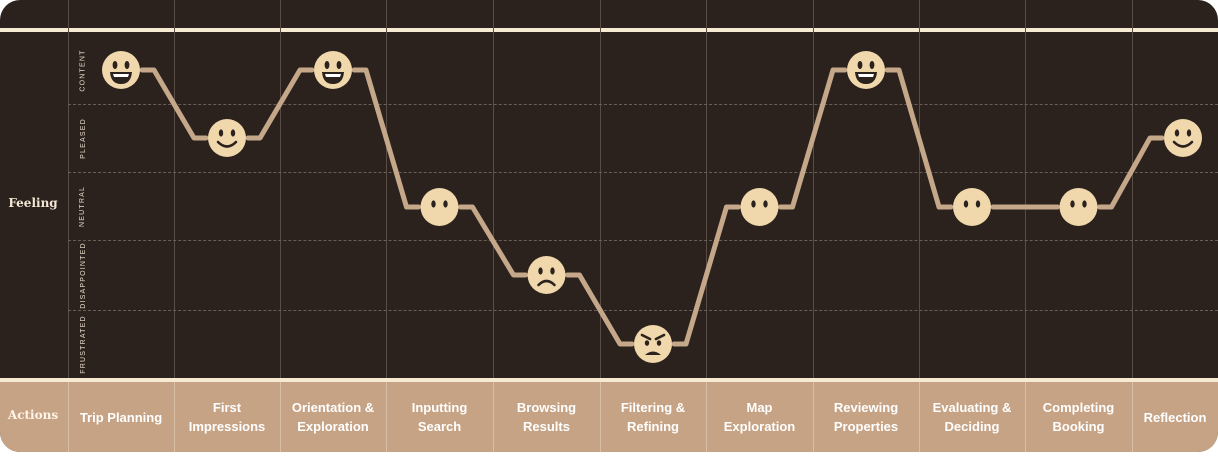 Image resolution: width=1218 pixels, height=456 pixels. What do you see at coordinates (33, 415) in the screenshot?
I see `actions-row-title: Actions` at bounding box center [33, 415].